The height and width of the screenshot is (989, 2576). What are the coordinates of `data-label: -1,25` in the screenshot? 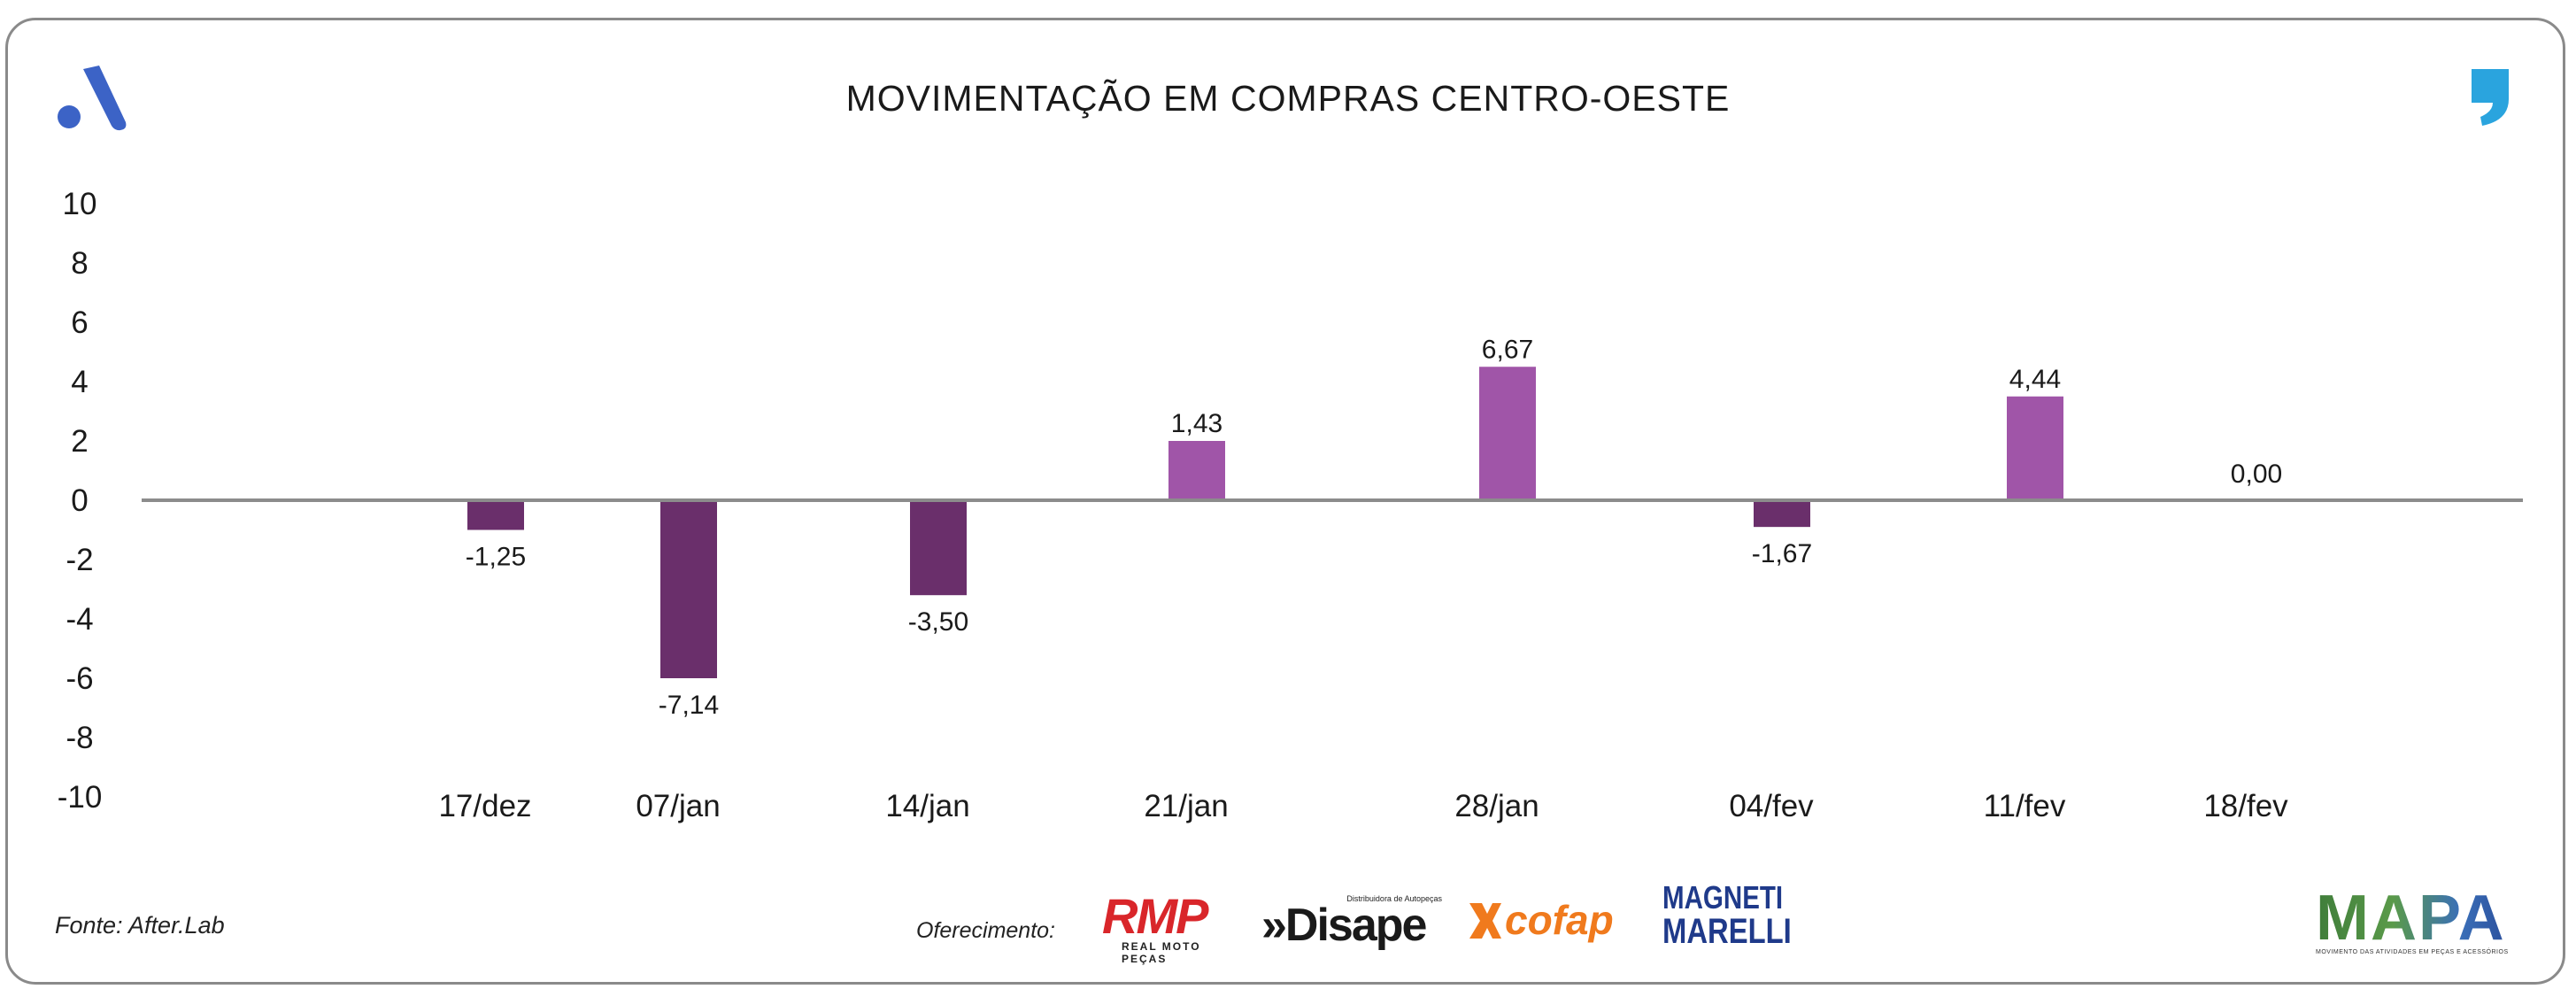 It's located at (496, 557).